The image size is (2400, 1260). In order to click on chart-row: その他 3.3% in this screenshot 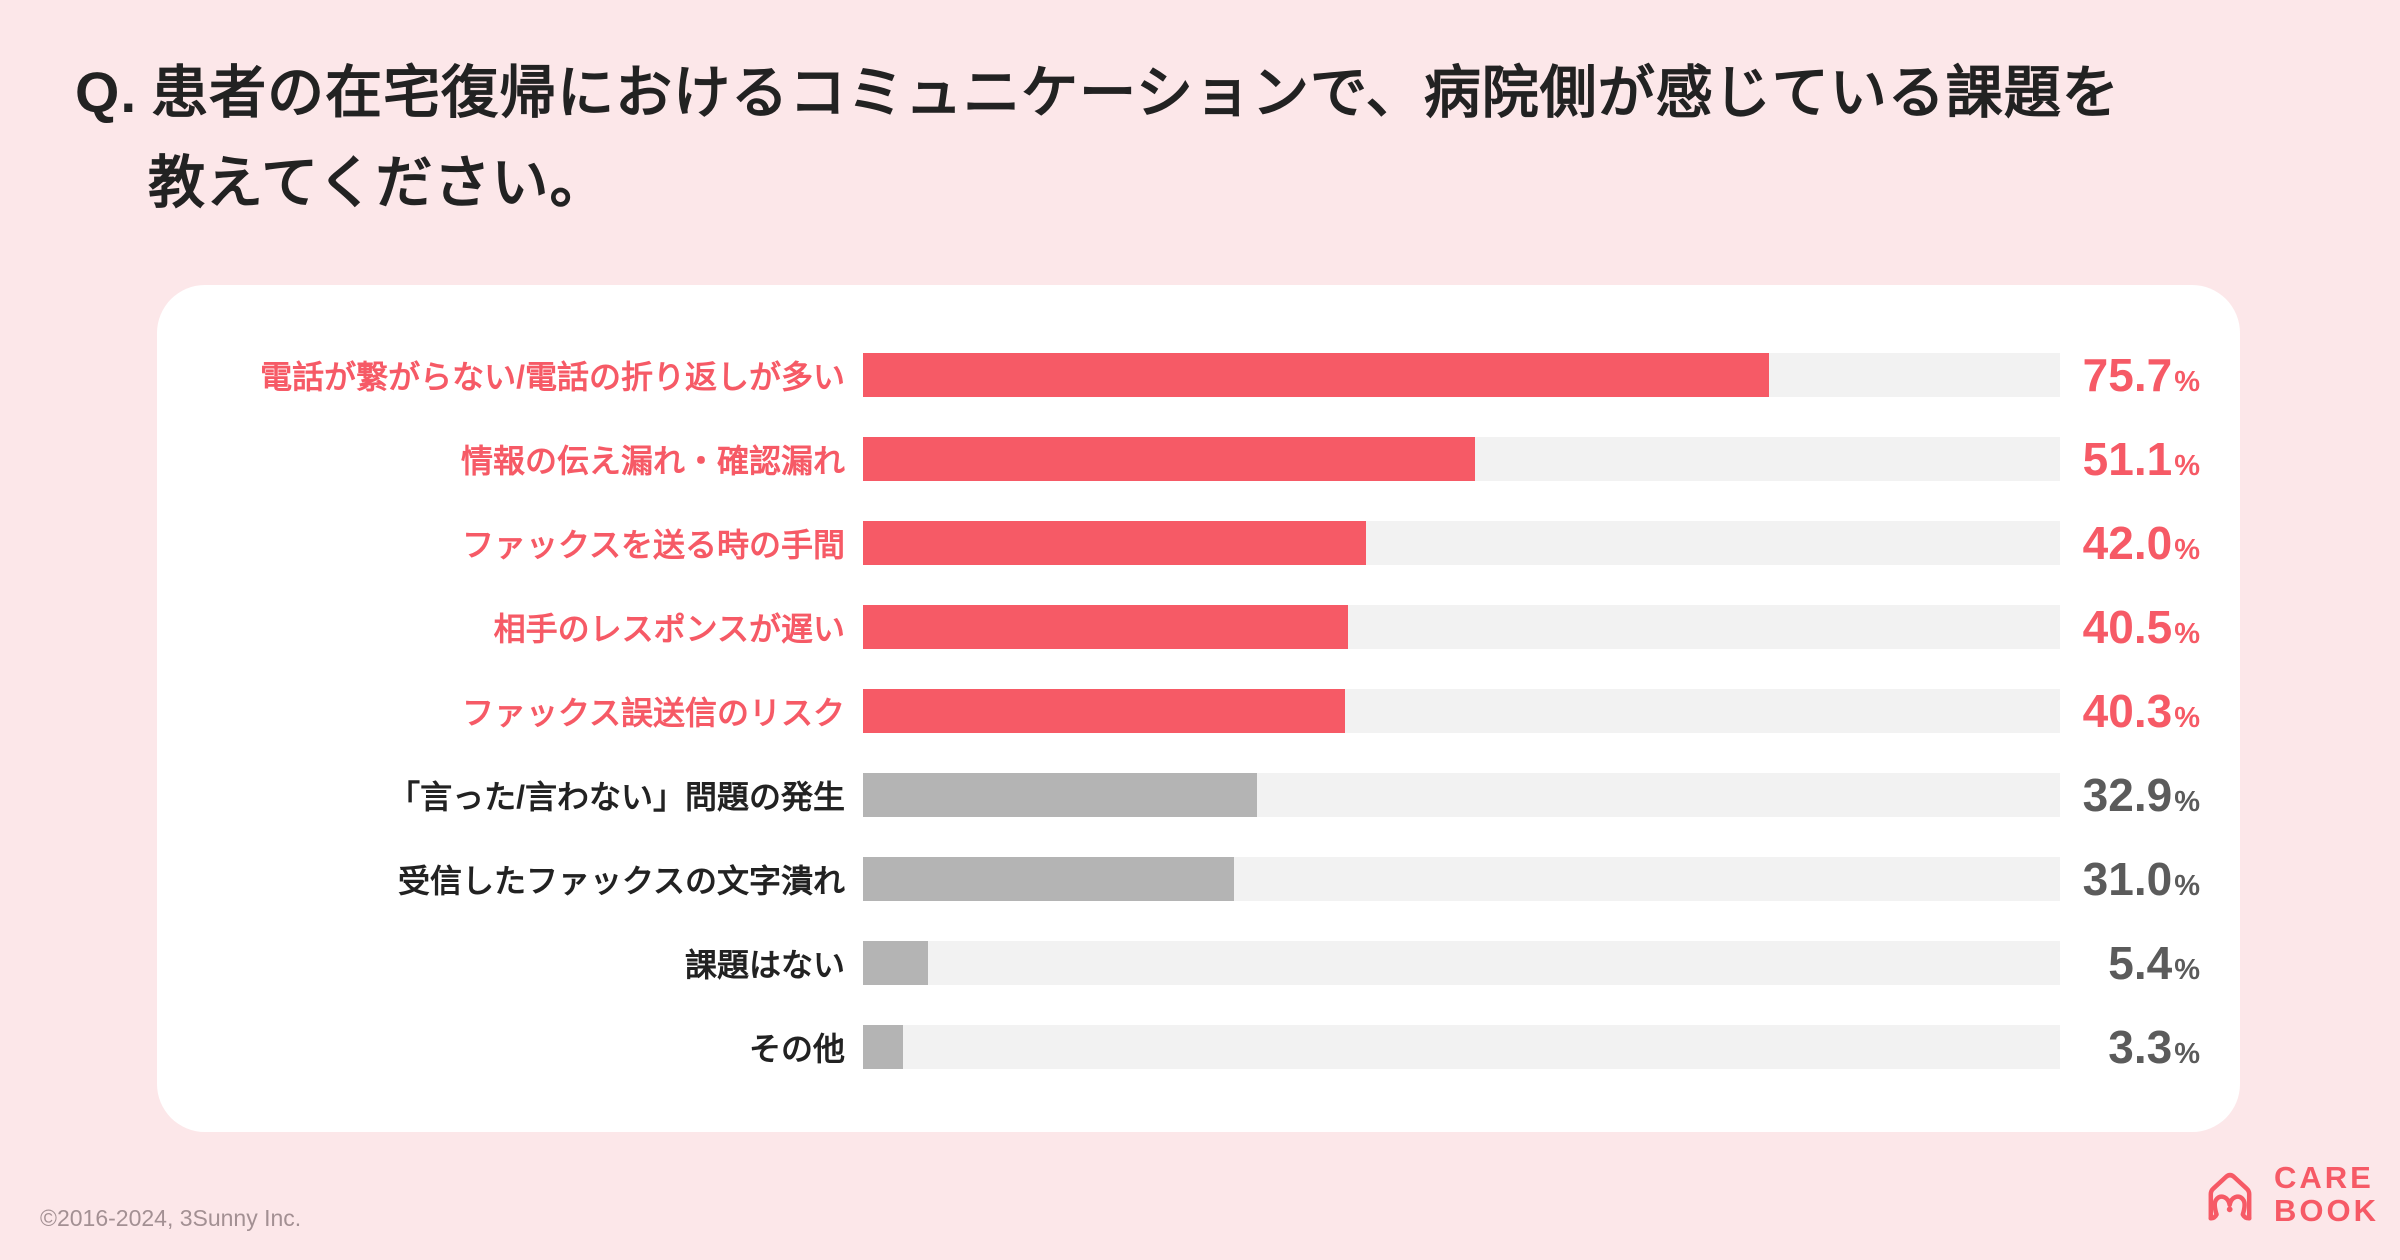, I will do `click(1198, 1047)`.